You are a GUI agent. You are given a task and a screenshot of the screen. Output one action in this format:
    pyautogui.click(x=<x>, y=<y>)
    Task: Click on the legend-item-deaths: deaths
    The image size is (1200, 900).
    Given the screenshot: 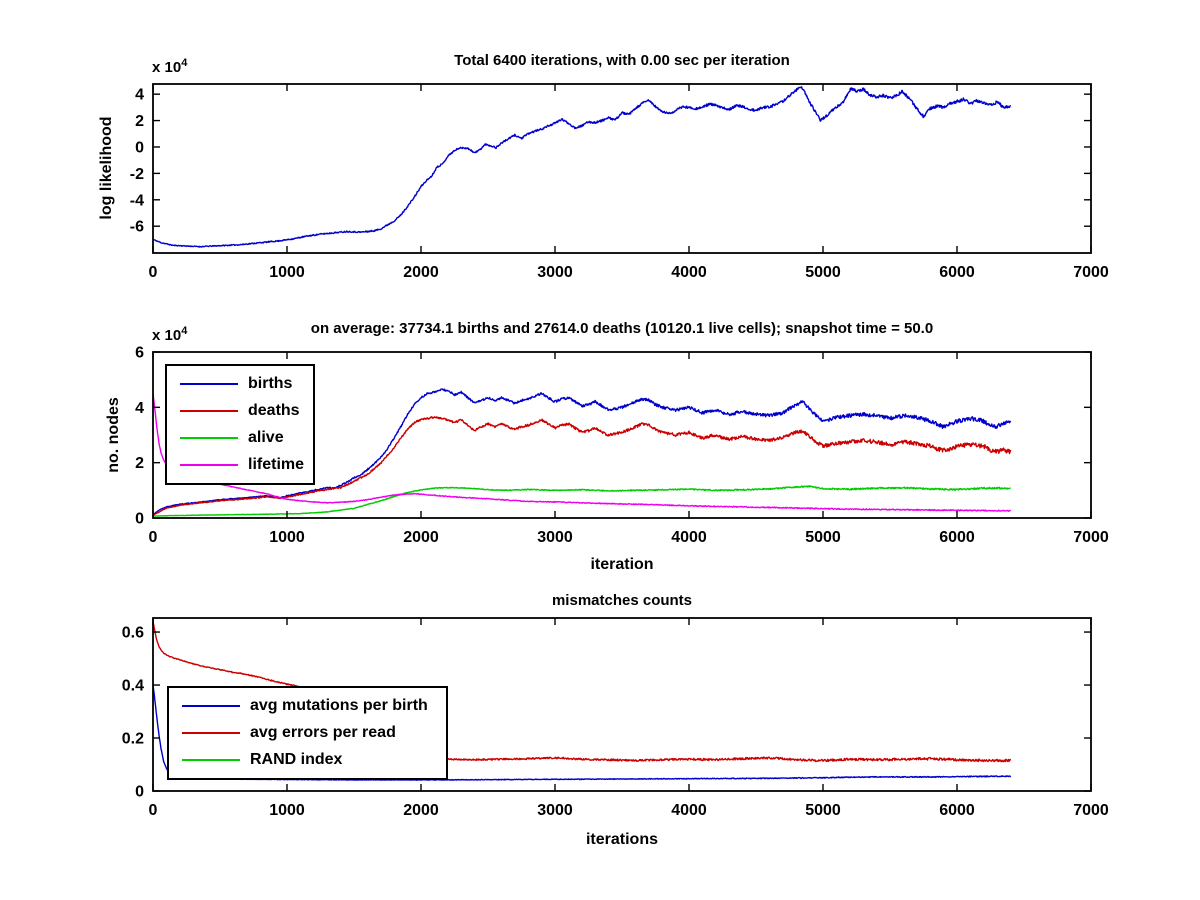 What is the action you would take?
    pyautogui.click(x=240, y=411)
    